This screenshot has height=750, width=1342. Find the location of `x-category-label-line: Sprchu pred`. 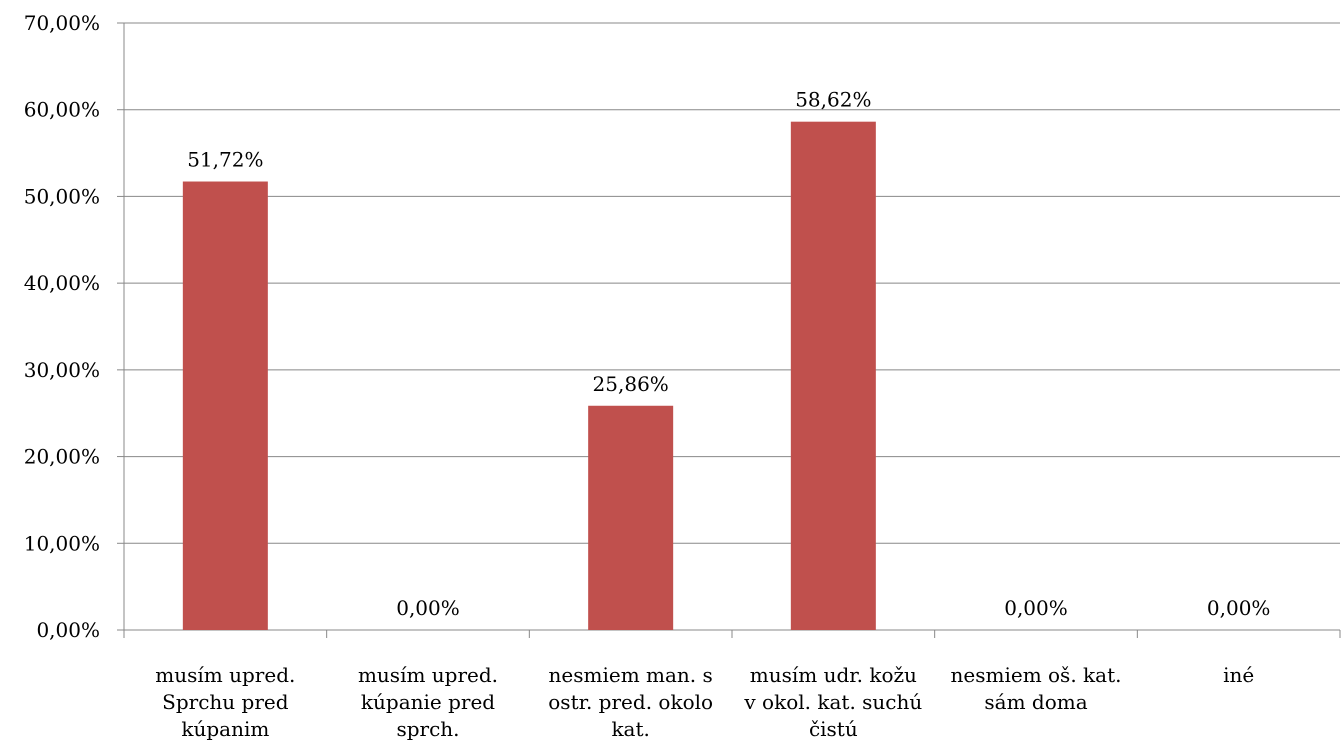

x-category-label-line: Sprchu pred is located at coordinates (225, 702).